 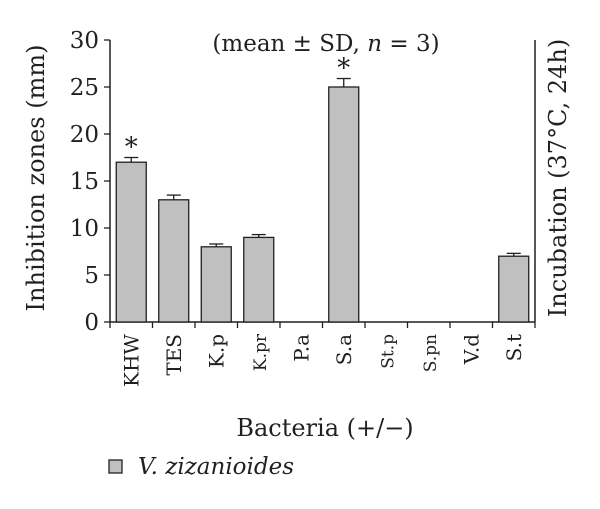 I want to click on x-tick-label-K.pr: K.pr, so click(x=261, y=352).